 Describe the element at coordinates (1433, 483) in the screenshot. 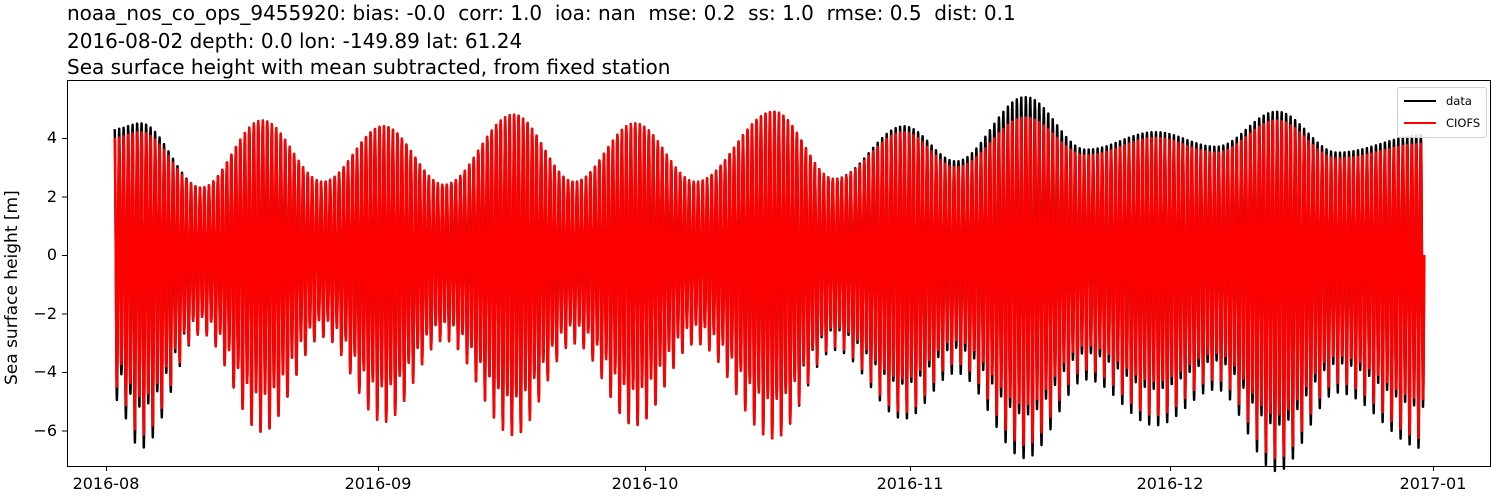

I see `x-tick-label: 2017-01` at that location.